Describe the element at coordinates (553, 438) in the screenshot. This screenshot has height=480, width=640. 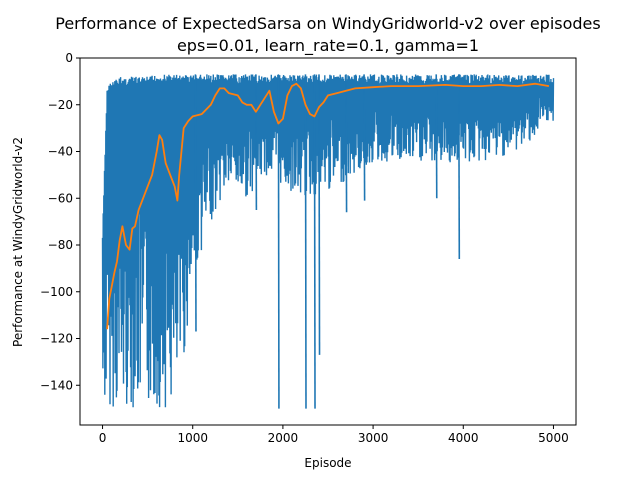
I see `x-tick-label: 5000` at that location.